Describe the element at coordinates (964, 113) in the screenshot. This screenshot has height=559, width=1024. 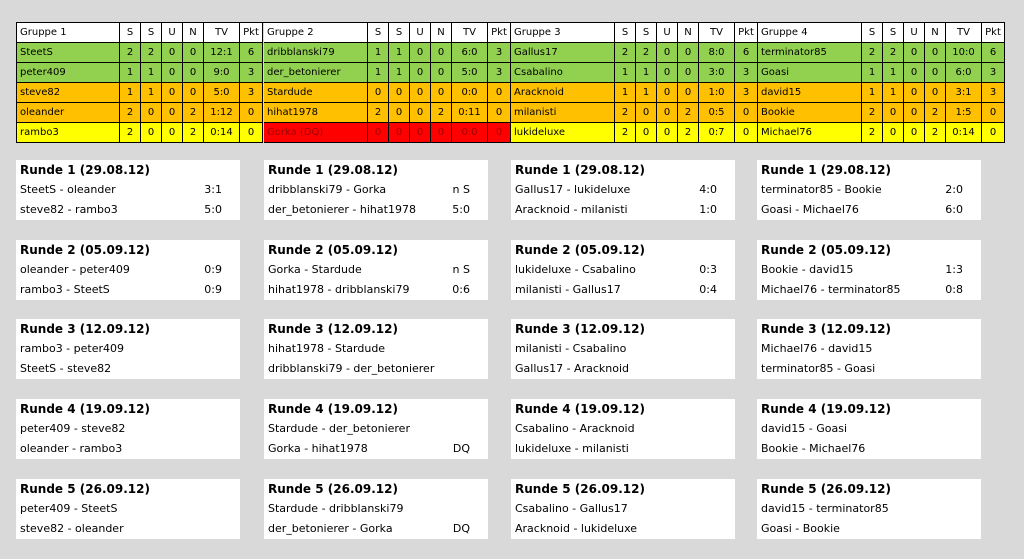
I see `table-cell: 1:5` at that location.